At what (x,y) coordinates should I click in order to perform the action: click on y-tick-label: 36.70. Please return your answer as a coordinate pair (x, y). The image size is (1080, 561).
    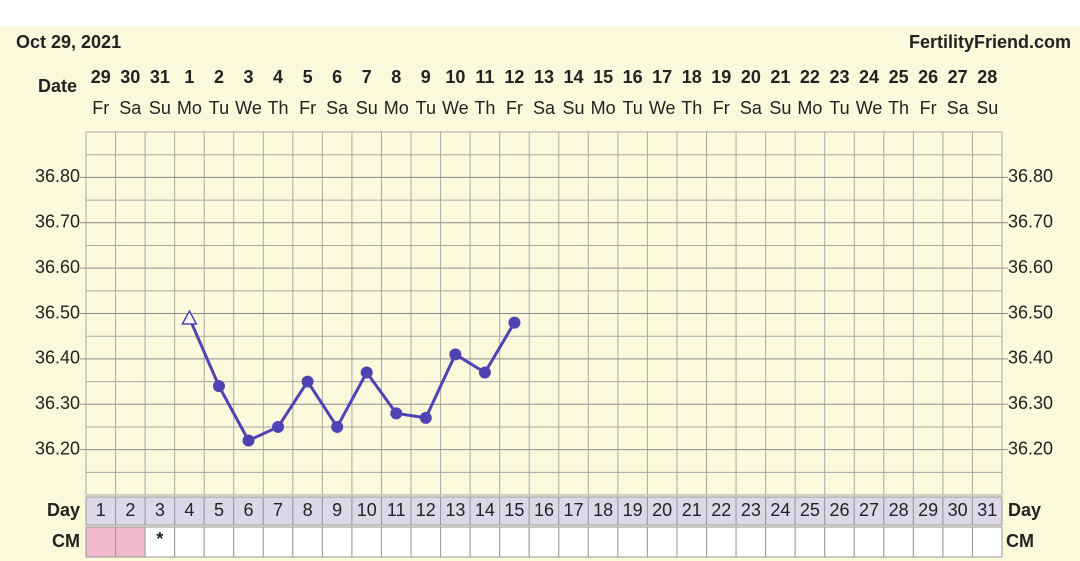
    Looking at the image, I should click on (57, 222).